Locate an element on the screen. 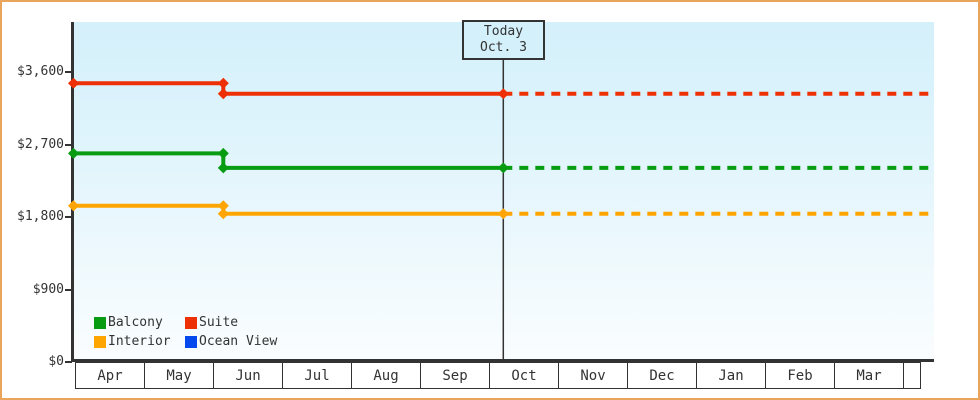 The width and height of the screenshot is (980, 400). series-line-balcony is located at coordinates (288, 160).